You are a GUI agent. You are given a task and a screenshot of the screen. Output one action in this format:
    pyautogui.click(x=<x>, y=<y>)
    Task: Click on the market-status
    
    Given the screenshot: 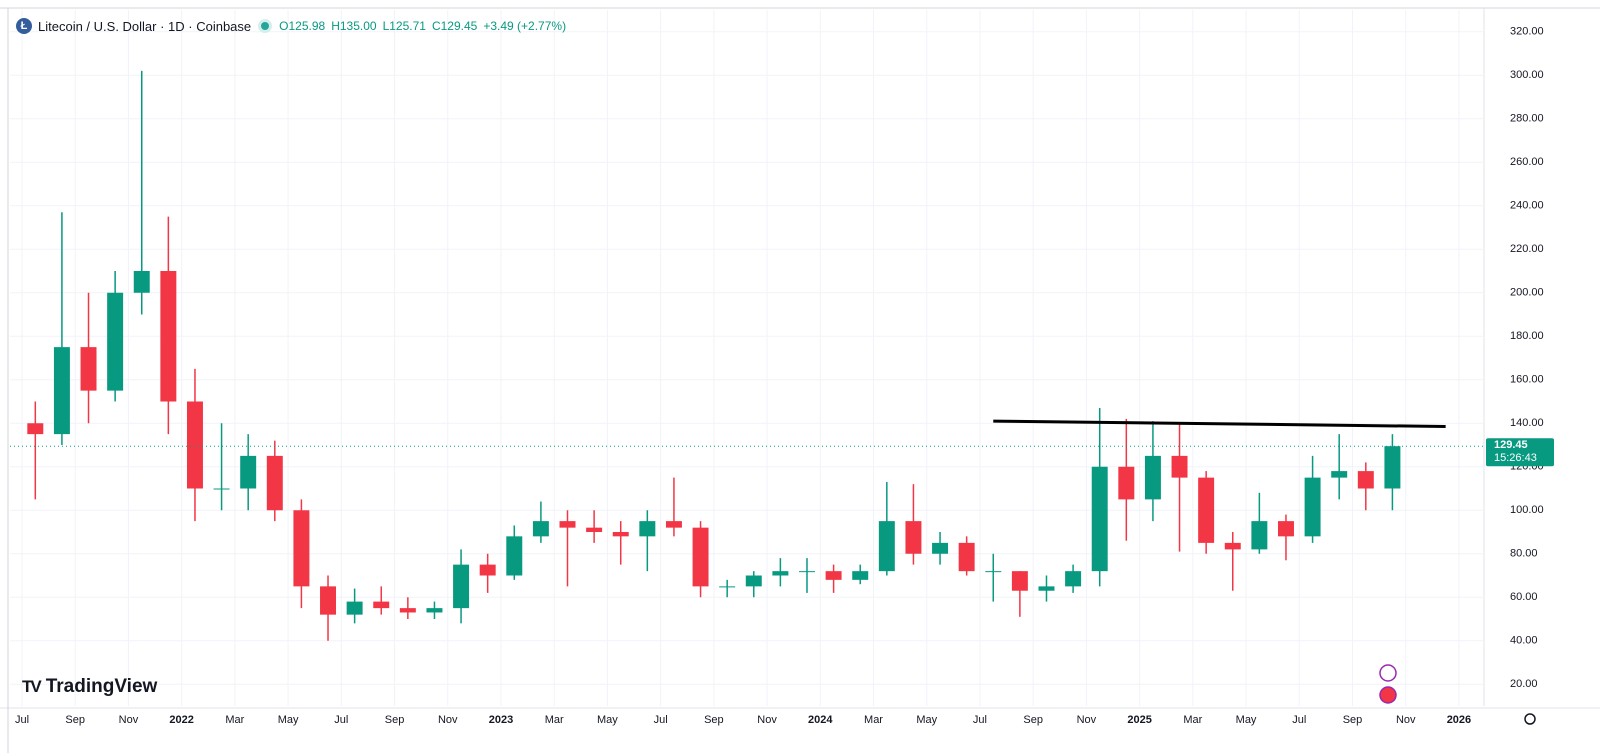 What is the action you would take?
    pyautogui.click(x=265, y=26)
    